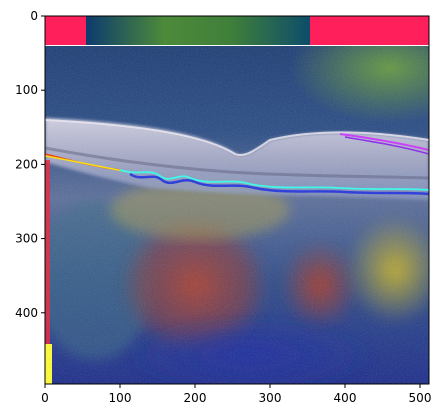  What do you see at coordinates (26, 313) in the screenshot?
I see `y-tick-label: 400` at bounding box center [26, 313].